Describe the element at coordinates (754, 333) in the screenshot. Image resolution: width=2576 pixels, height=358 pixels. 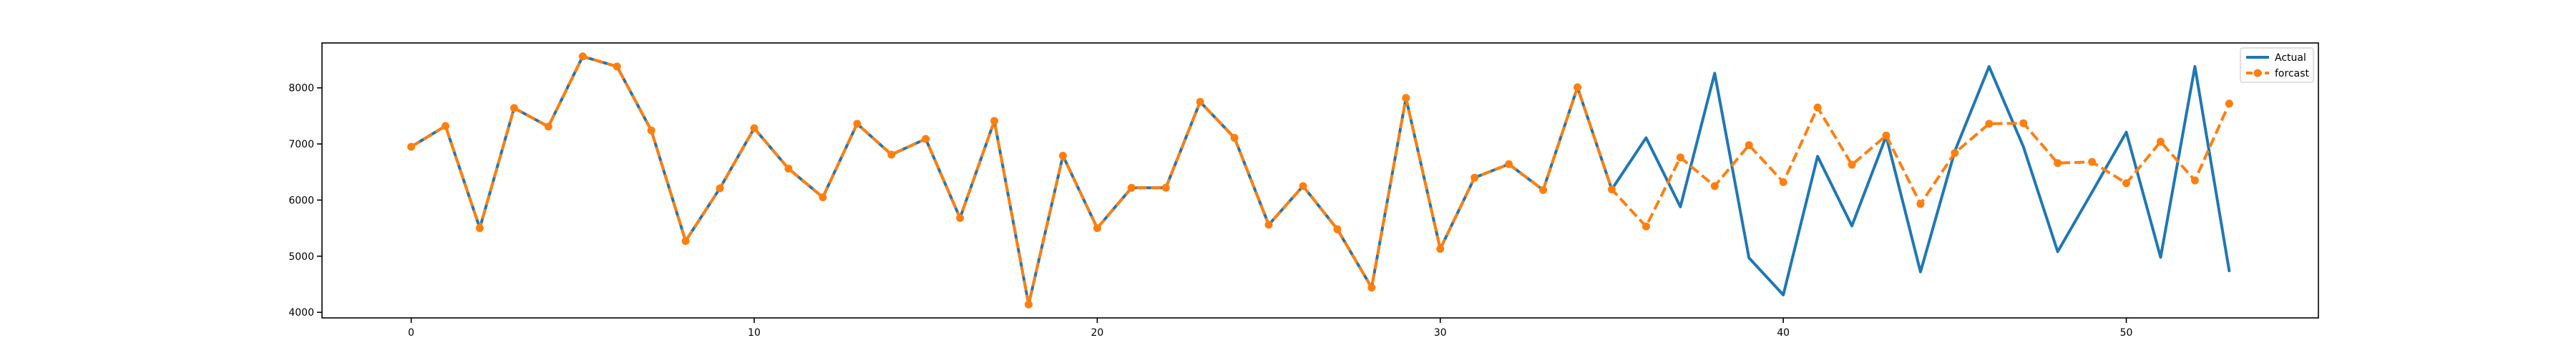
I see `x-tick-label: 10` at that location.